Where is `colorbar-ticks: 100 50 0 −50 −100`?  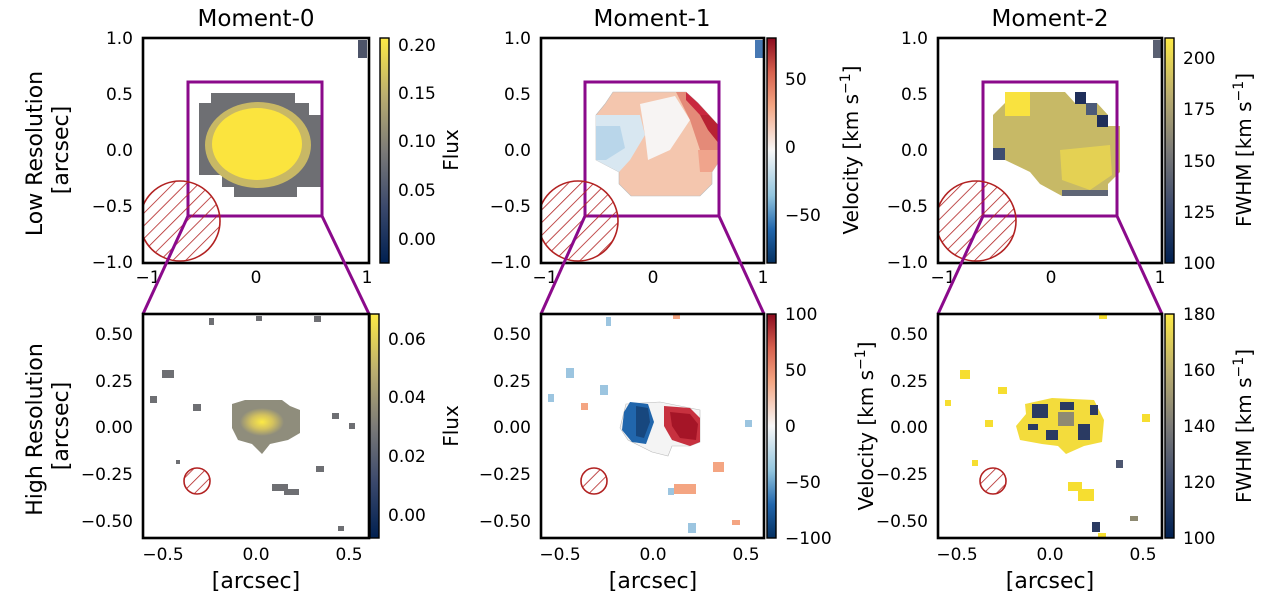
colorbar-ticks: 100 50 0 −50 −100 is located at coordinates (808, 427).